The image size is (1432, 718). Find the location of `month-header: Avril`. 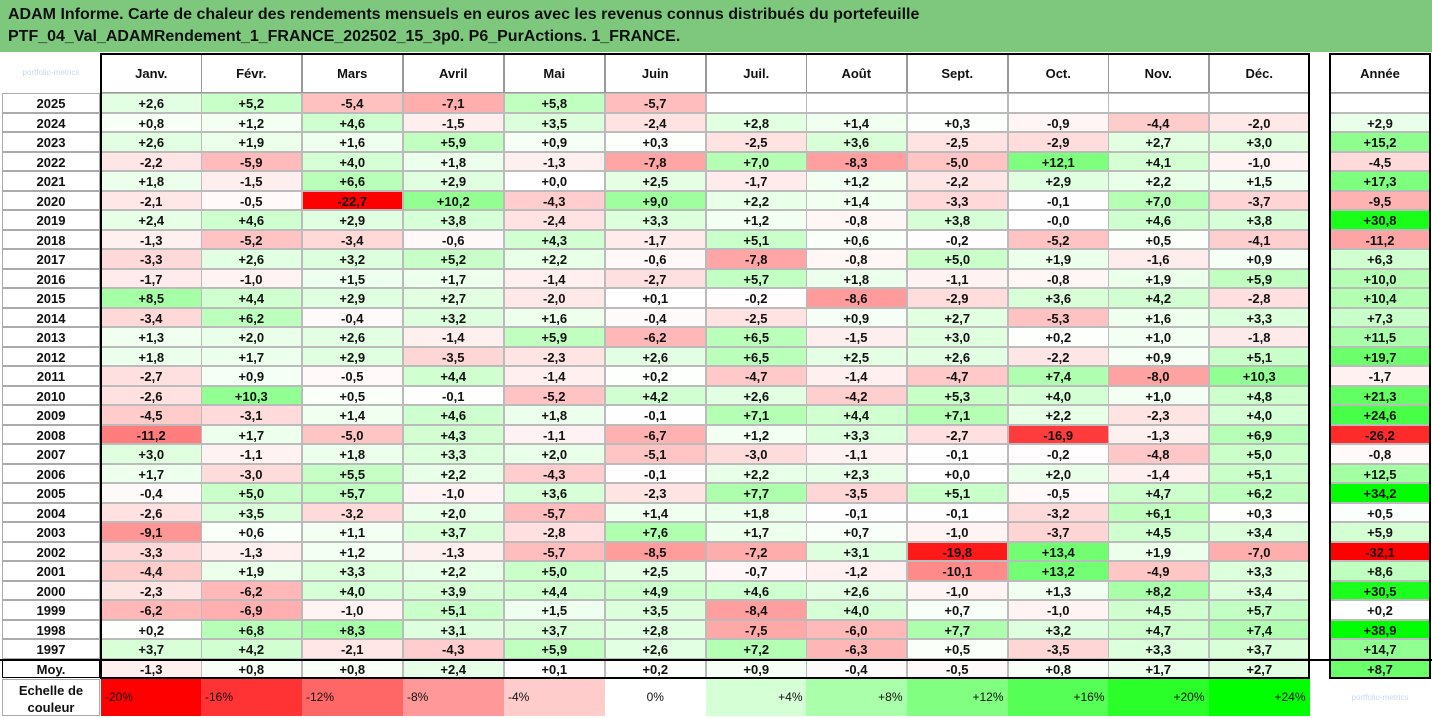

month-header: Avril is located at coordinates (453, 73).